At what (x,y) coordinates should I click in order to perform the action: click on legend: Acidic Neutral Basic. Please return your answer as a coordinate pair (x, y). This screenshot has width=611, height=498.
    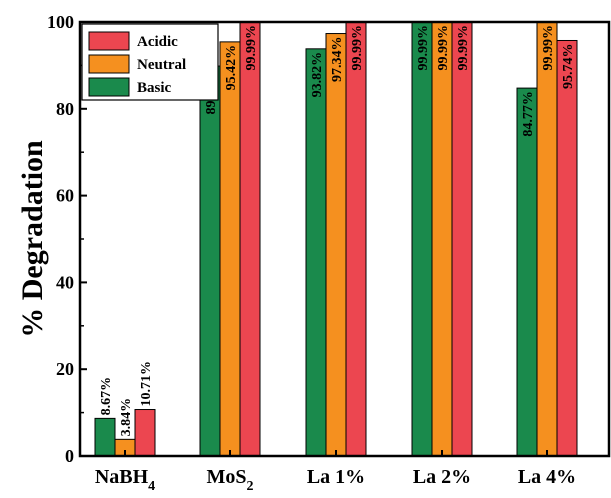
    Looking at the image, I should click on (150, 62).